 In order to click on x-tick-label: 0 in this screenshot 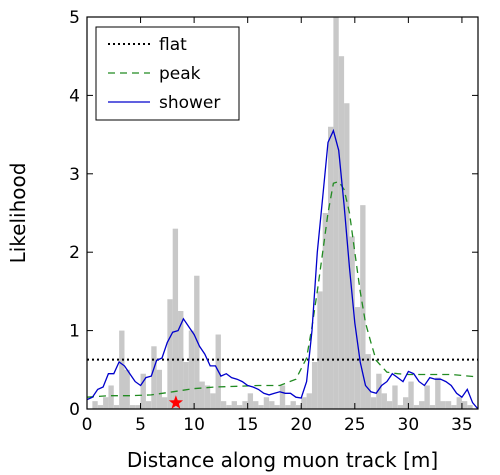, I will do `click(87, 425)`.